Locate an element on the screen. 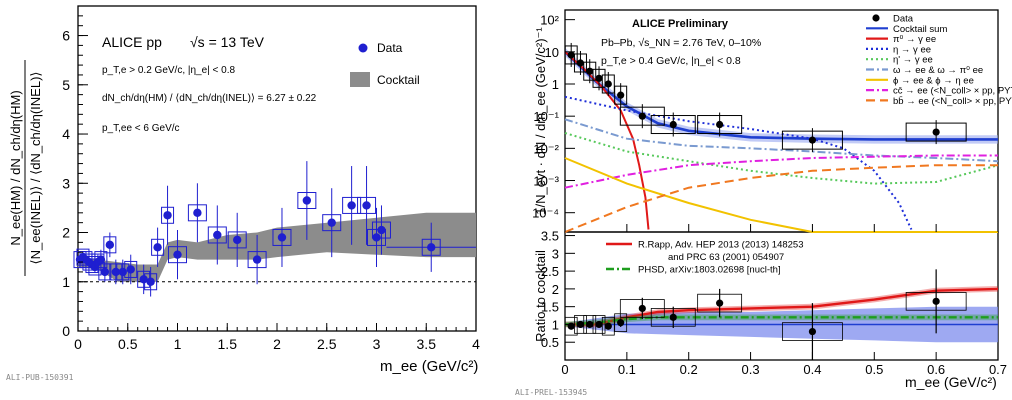 The width and height of the screenshot is (1012, 400). right-legend-label: bb̄ → ee (<N_coll> × pp, PYTHIA 6) is located at coordinates (952, 101).